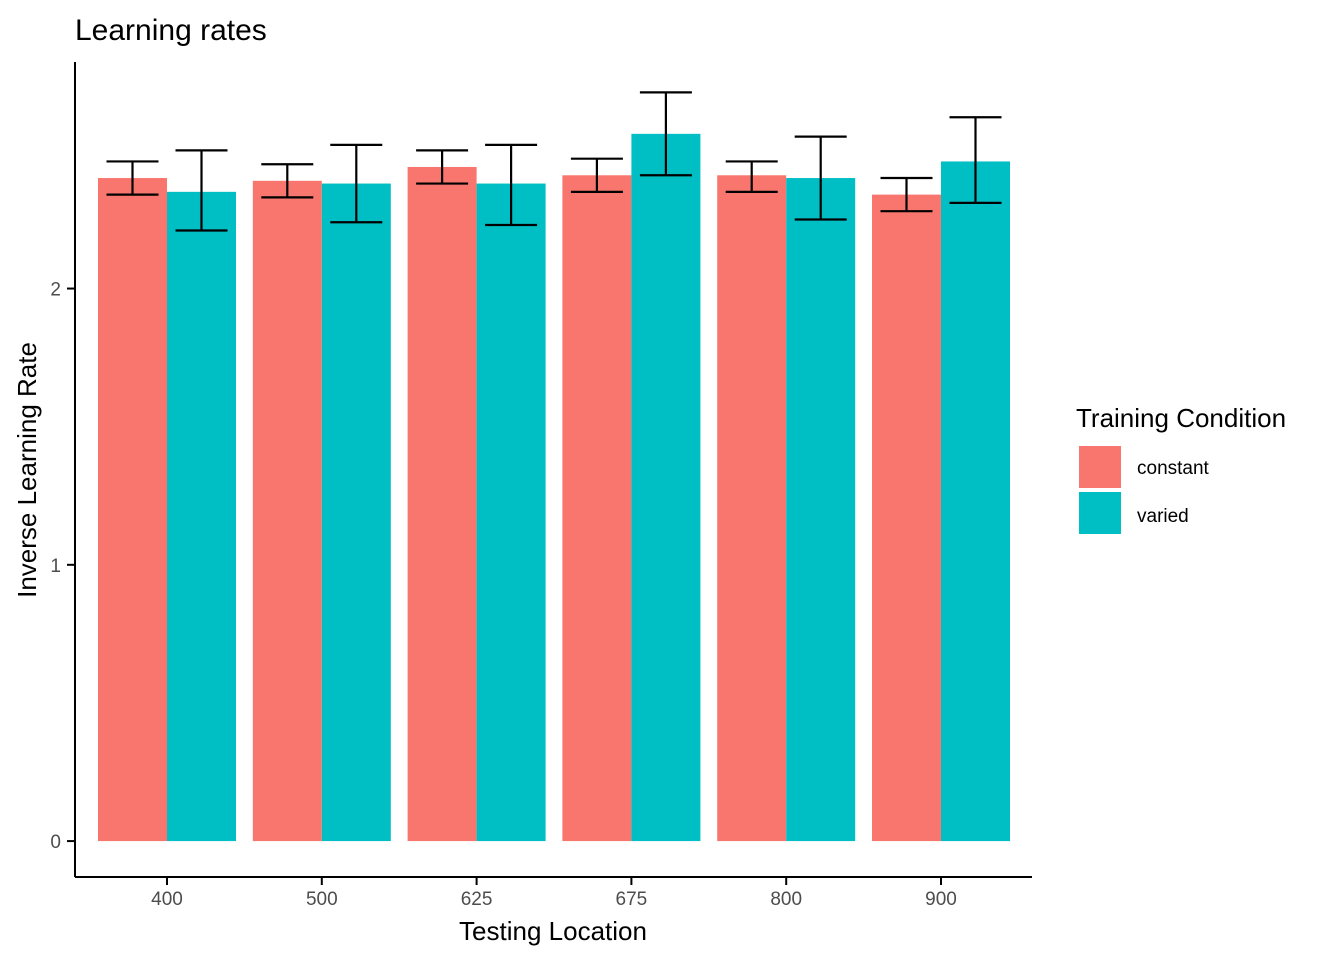 The width and height of the screenshot is (1344, 960). Describe the element at coordinates (167, 899) in the screenshot. I see `x-tick-label-400: 400` at that location.